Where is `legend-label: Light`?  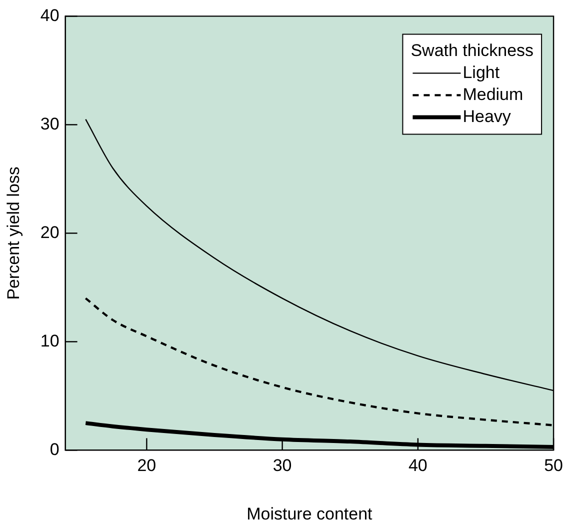
legend-label: Light is located at coordinates (481, 72).